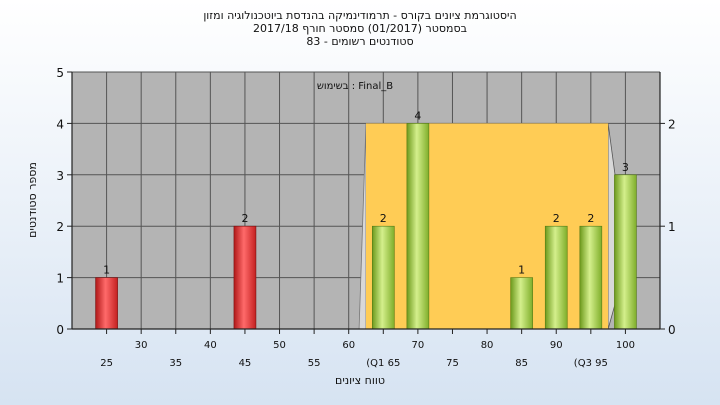  I want to click on x-tick-label: 80, so click(487, 345).